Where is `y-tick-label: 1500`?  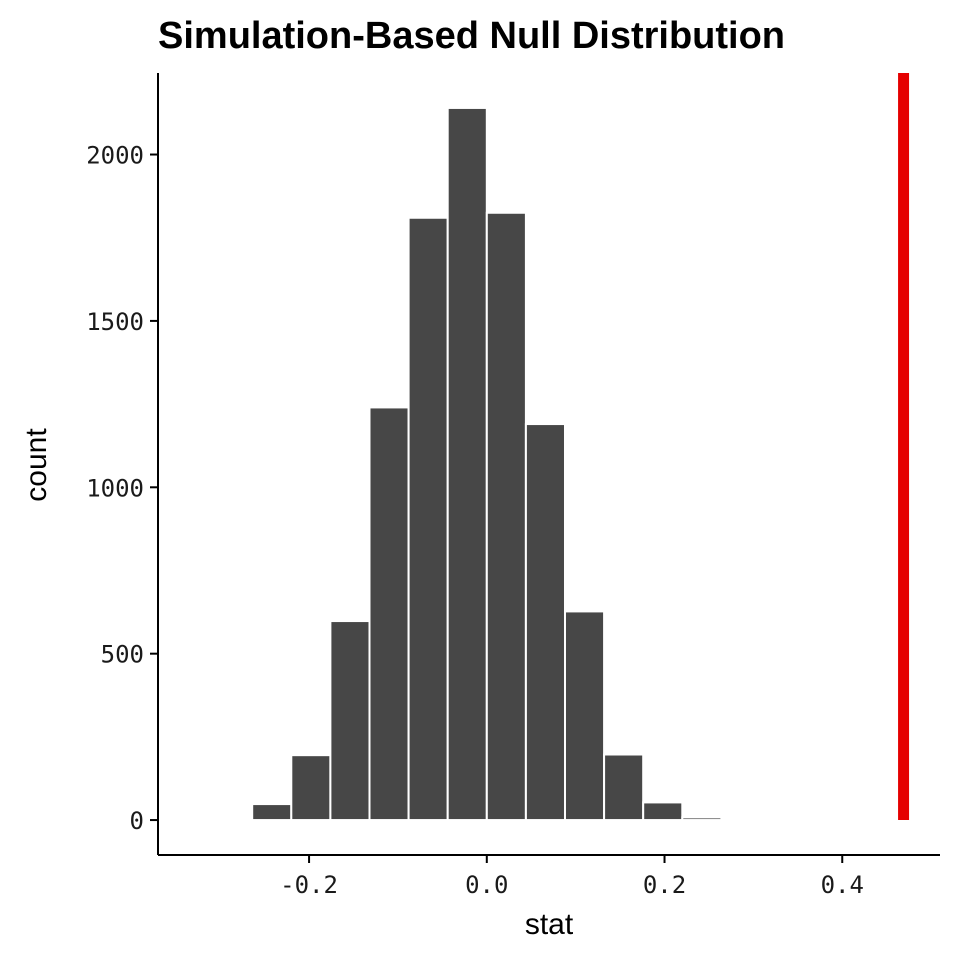
y-tick-label: 1500 is located at coordinates (115, 322).